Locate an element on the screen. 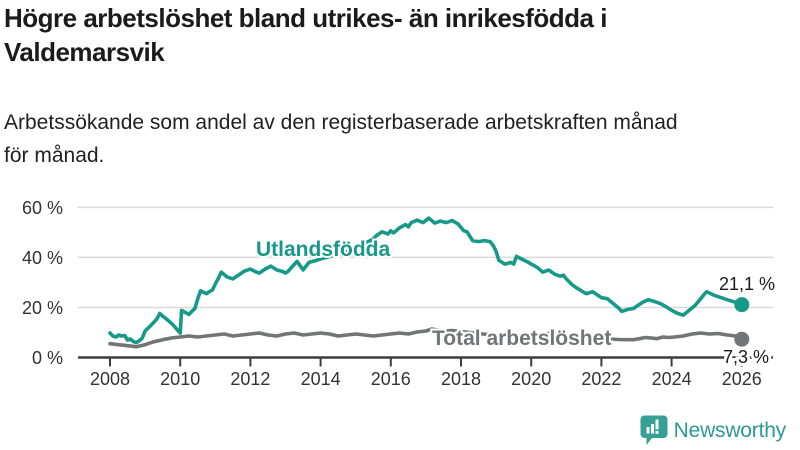 Image resolution: width=800 pixels, height=450 pixels. series-label-total-arbetsloshet: Total arbetslöshet is located at coordinates (521, 338).